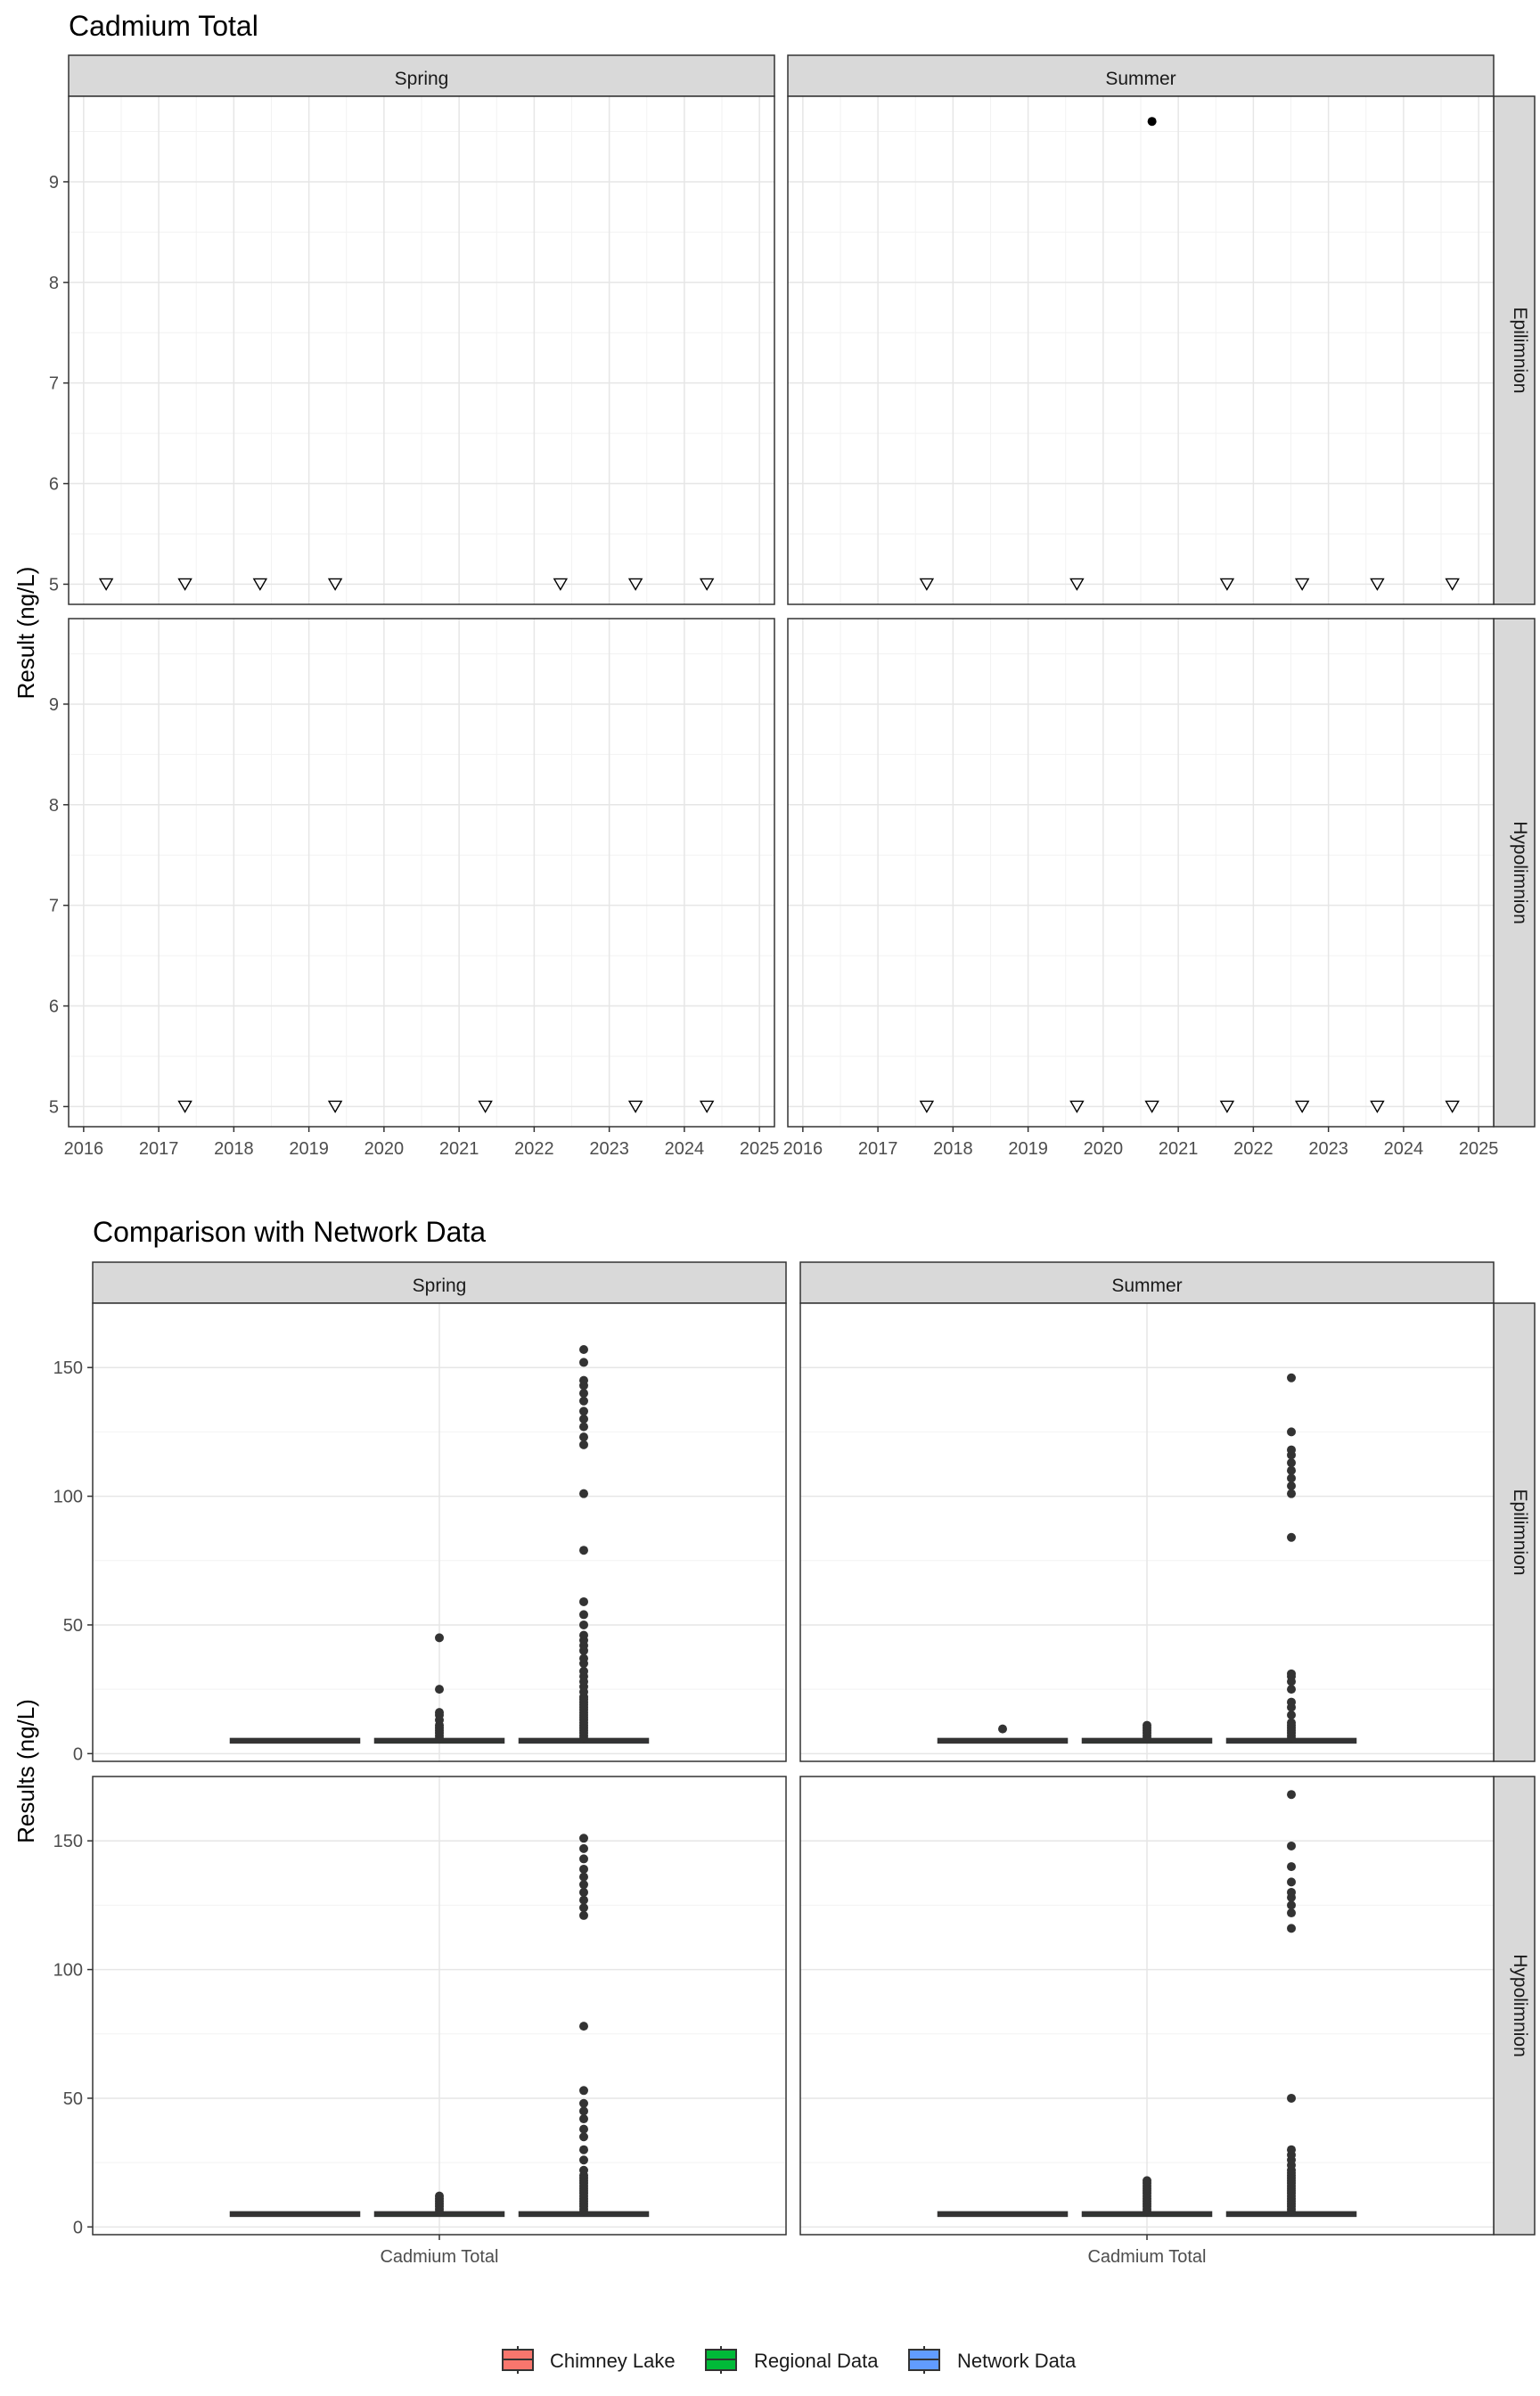 This screenshot has width=1540, height=2396. Describe the element at coordinates (816, 2361) in the screenshot. I see `legend-label-regional-data: Regional Data` at that location.